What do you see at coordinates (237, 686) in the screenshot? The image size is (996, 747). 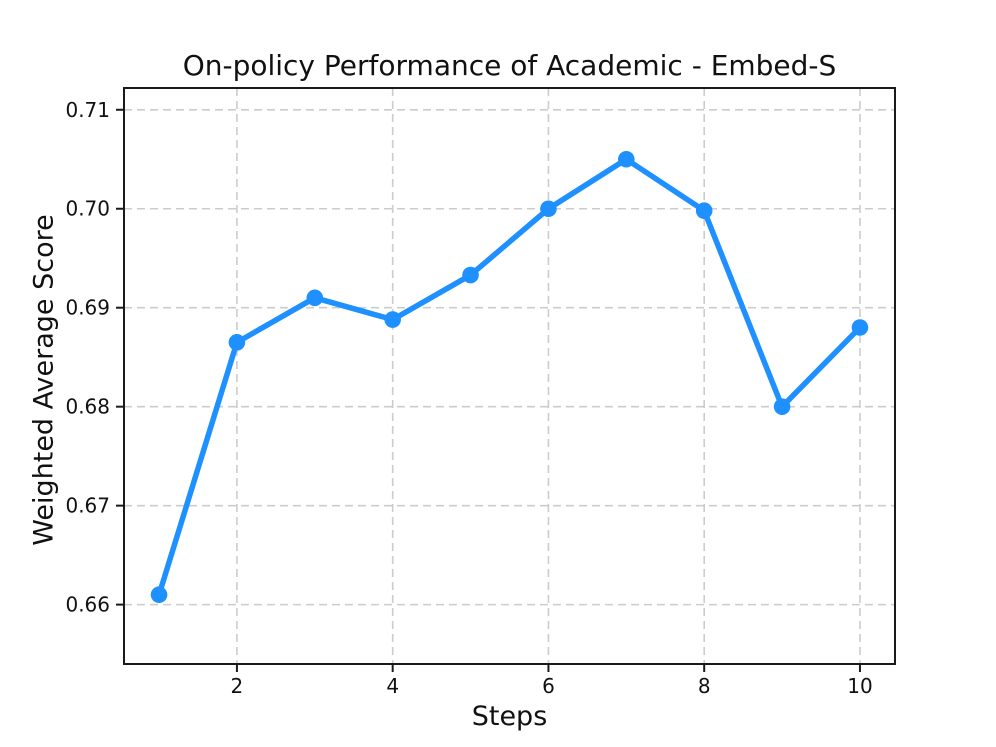 I see `x-tick-label: 2` at bounding box center [237, 686].